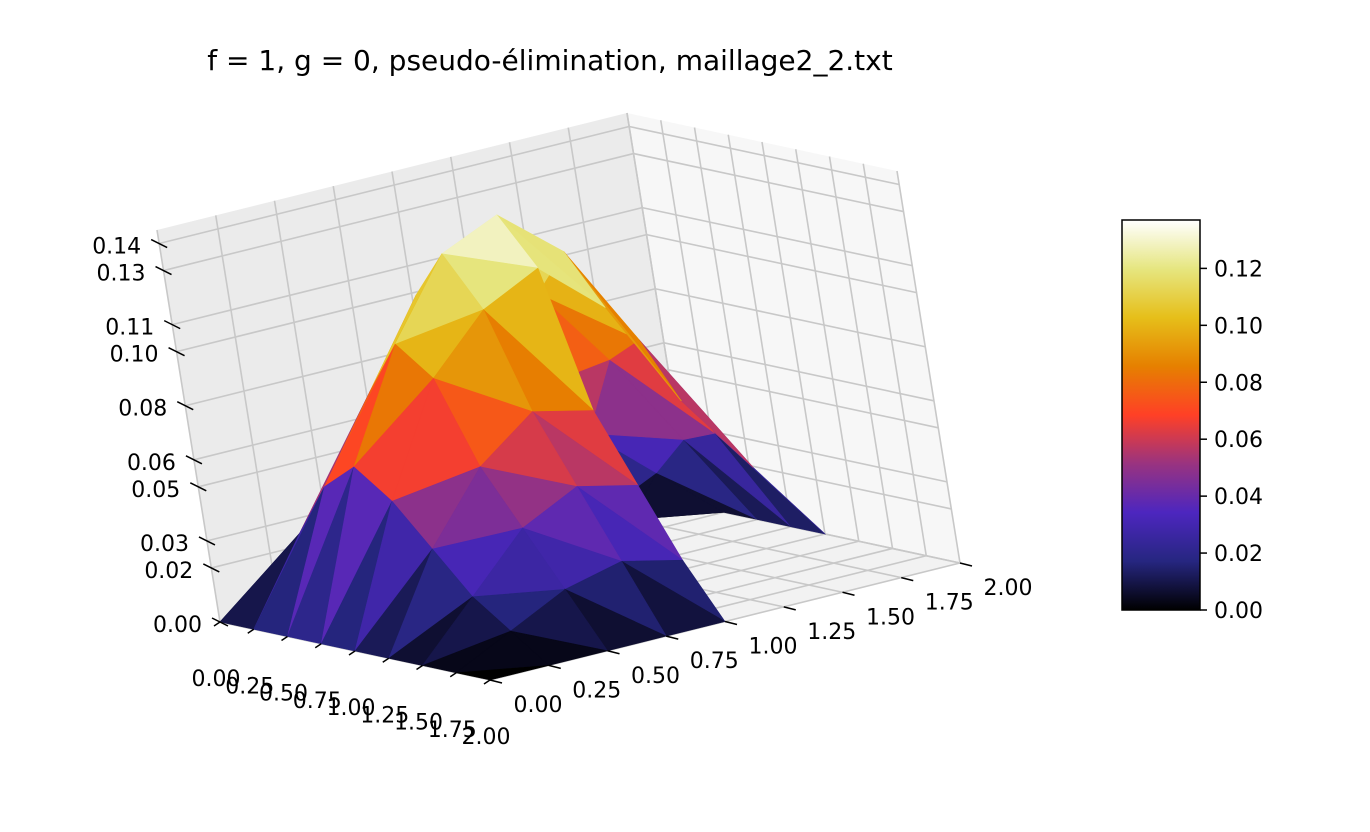 This screenshot has width=1370, height=832. Describe the element at coordinates (317, 701) in the screenshot. I see `x-tick-label: 0.75` at that location.